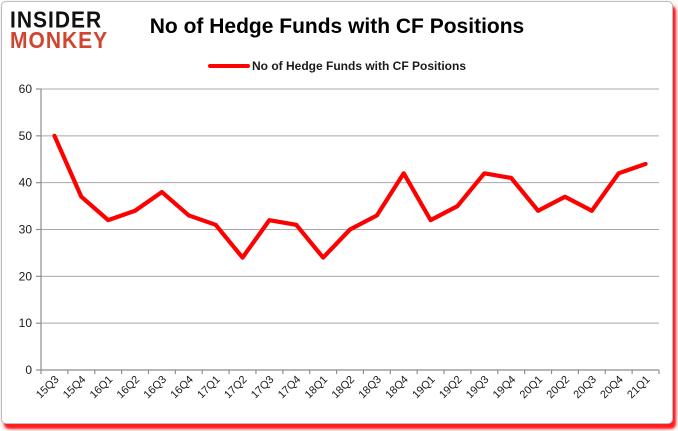 This screenshot has width=678, height=431. I want to click on svg-text: 15Q4, so click(75, 388).